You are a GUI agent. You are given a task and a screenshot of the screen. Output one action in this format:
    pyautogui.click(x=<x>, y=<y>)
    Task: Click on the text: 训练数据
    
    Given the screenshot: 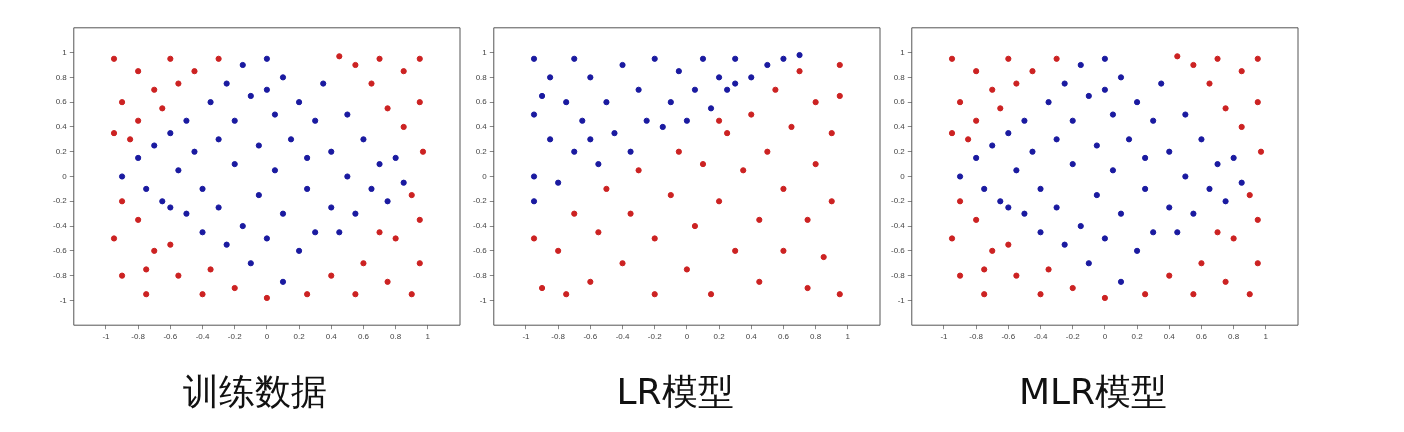 What is the action you would take?
    pyautogui.click(x=255, y=391)
    